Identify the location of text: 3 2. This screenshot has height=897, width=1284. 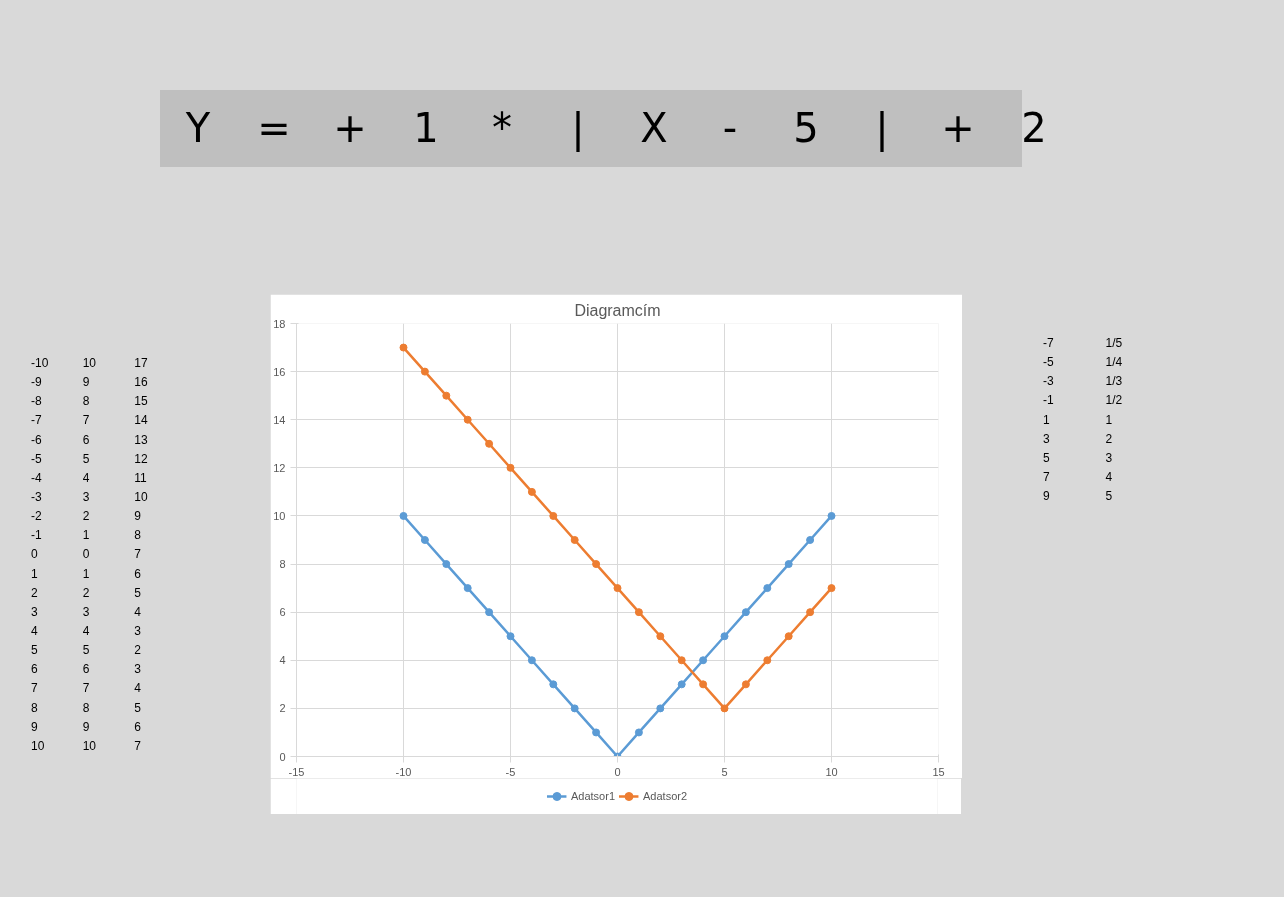
(1078, 438).